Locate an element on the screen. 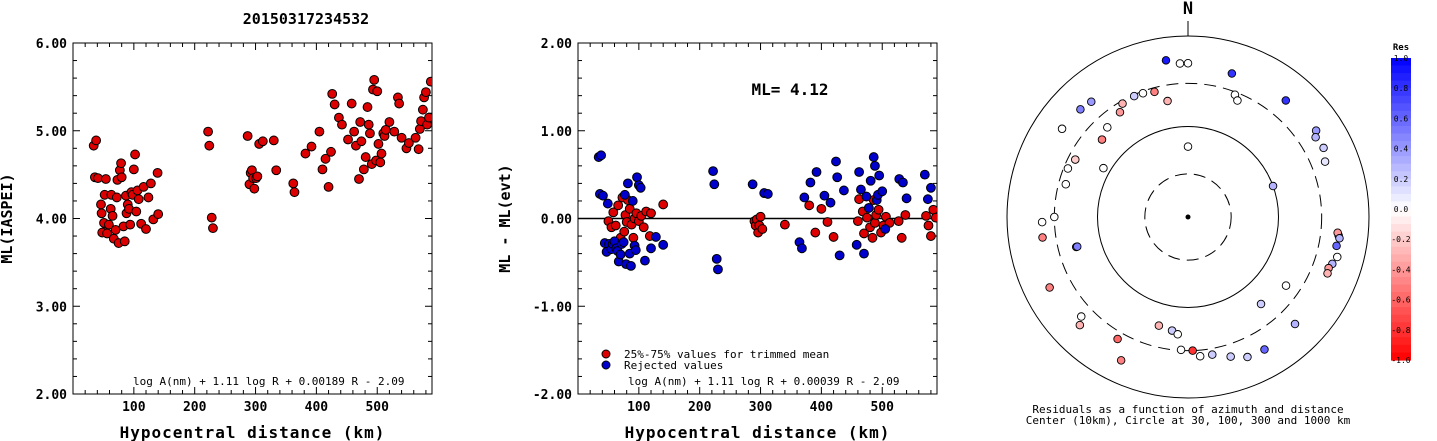  y-axis-label: ML - ML(evt) is located at coordinates (505, 218).